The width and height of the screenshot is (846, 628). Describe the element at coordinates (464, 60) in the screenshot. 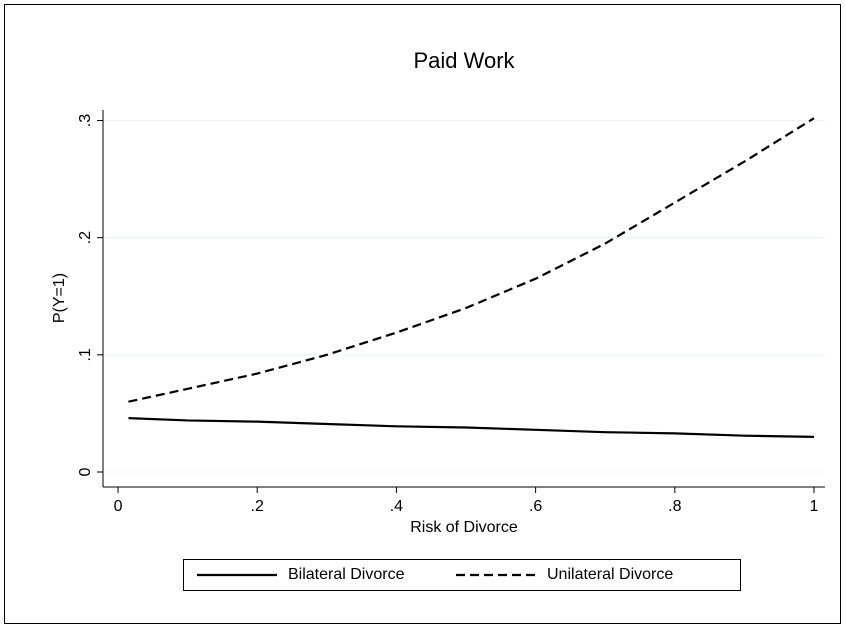

I see `chart-title: Paid Work` at that location.